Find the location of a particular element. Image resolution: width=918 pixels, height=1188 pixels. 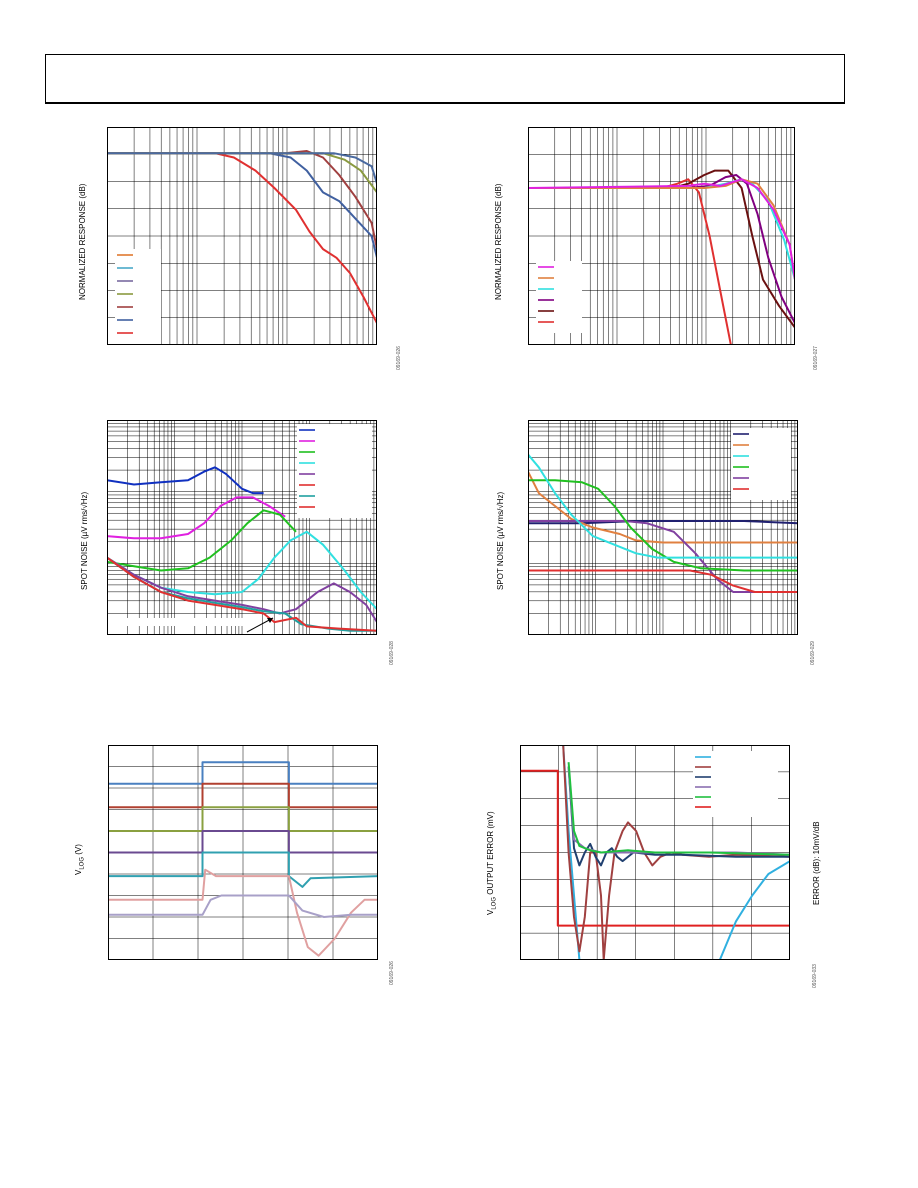

page-header-box is located at coordinates (445, 79).